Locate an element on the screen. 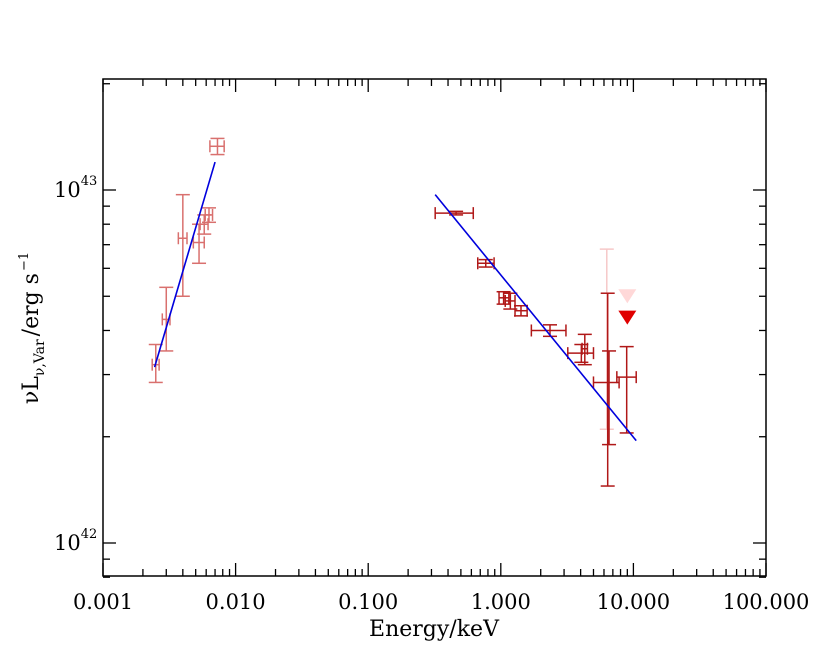 The image size is (830, 664). y-tick-labels: 1042 1043 is located at coordinates (75, 364).